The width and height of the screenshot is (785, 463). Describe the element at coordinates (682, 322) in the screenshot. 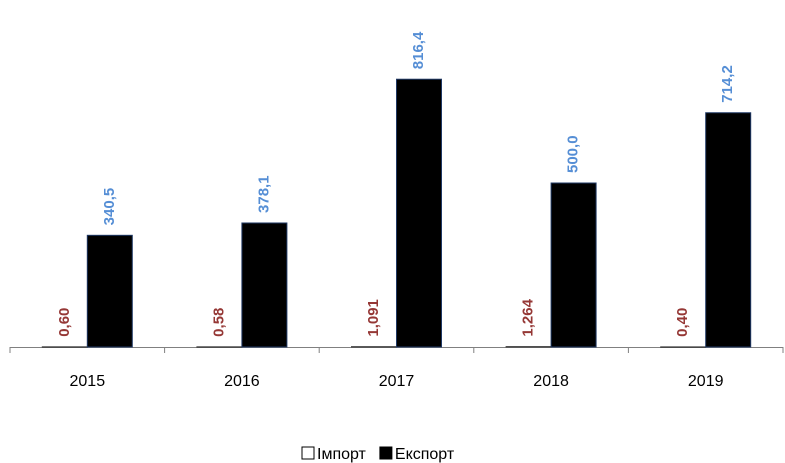

I see `value-label: 0,40` at that location.